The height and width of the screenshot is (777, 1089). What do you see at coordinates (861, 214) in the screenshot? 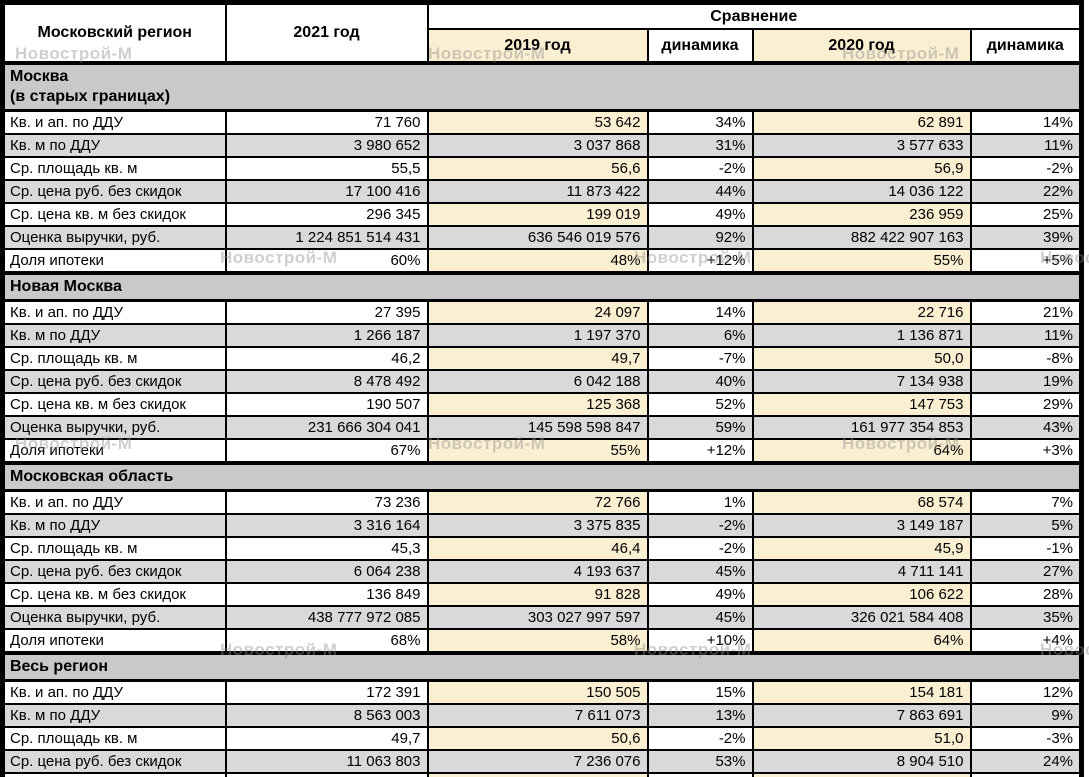
I see `value-2020: 236 959` at bounding box center [861, 214].